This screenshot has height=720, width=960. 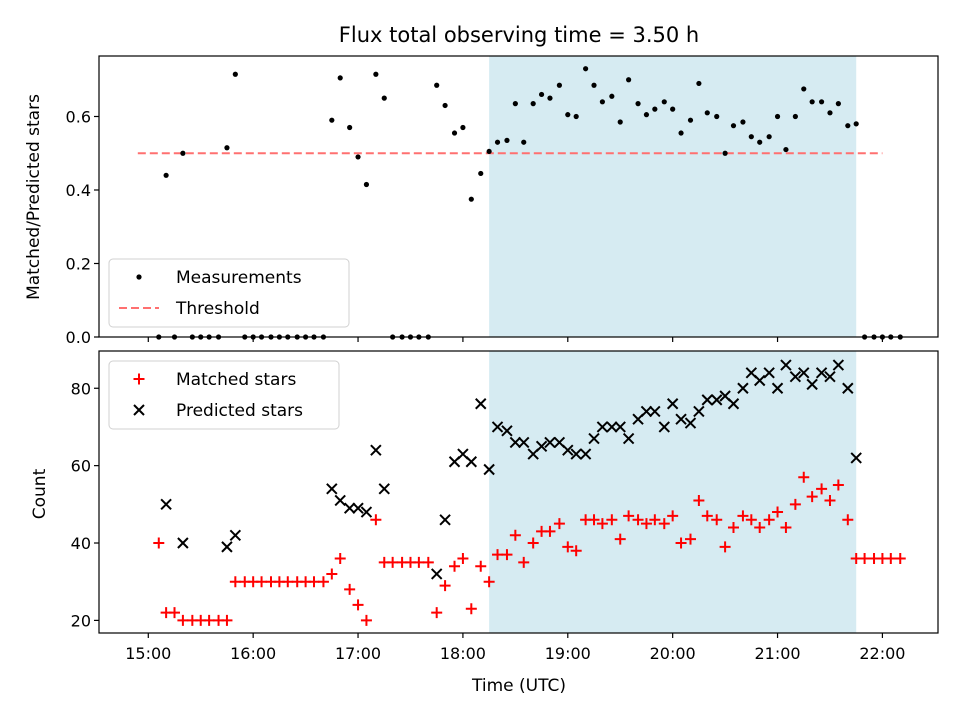 What do you see at coordinates (78, 263) in the screenshot?
I see `y-tick-label: 0.2` at bounding box center [78, 263].